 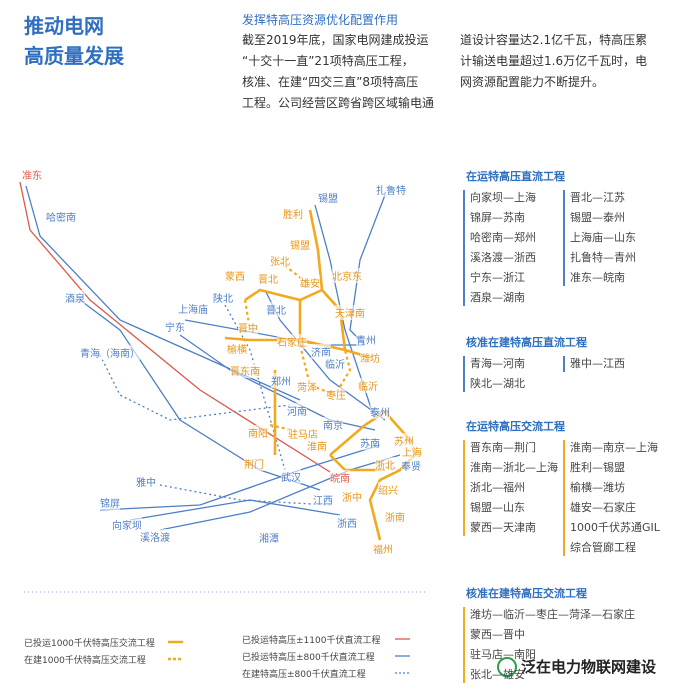 What do you see at coordinates (328, 61) in the screenshot?
I see `paragraph: “十交十一直”21项特高压工程，` at bounding box center [328, 61].